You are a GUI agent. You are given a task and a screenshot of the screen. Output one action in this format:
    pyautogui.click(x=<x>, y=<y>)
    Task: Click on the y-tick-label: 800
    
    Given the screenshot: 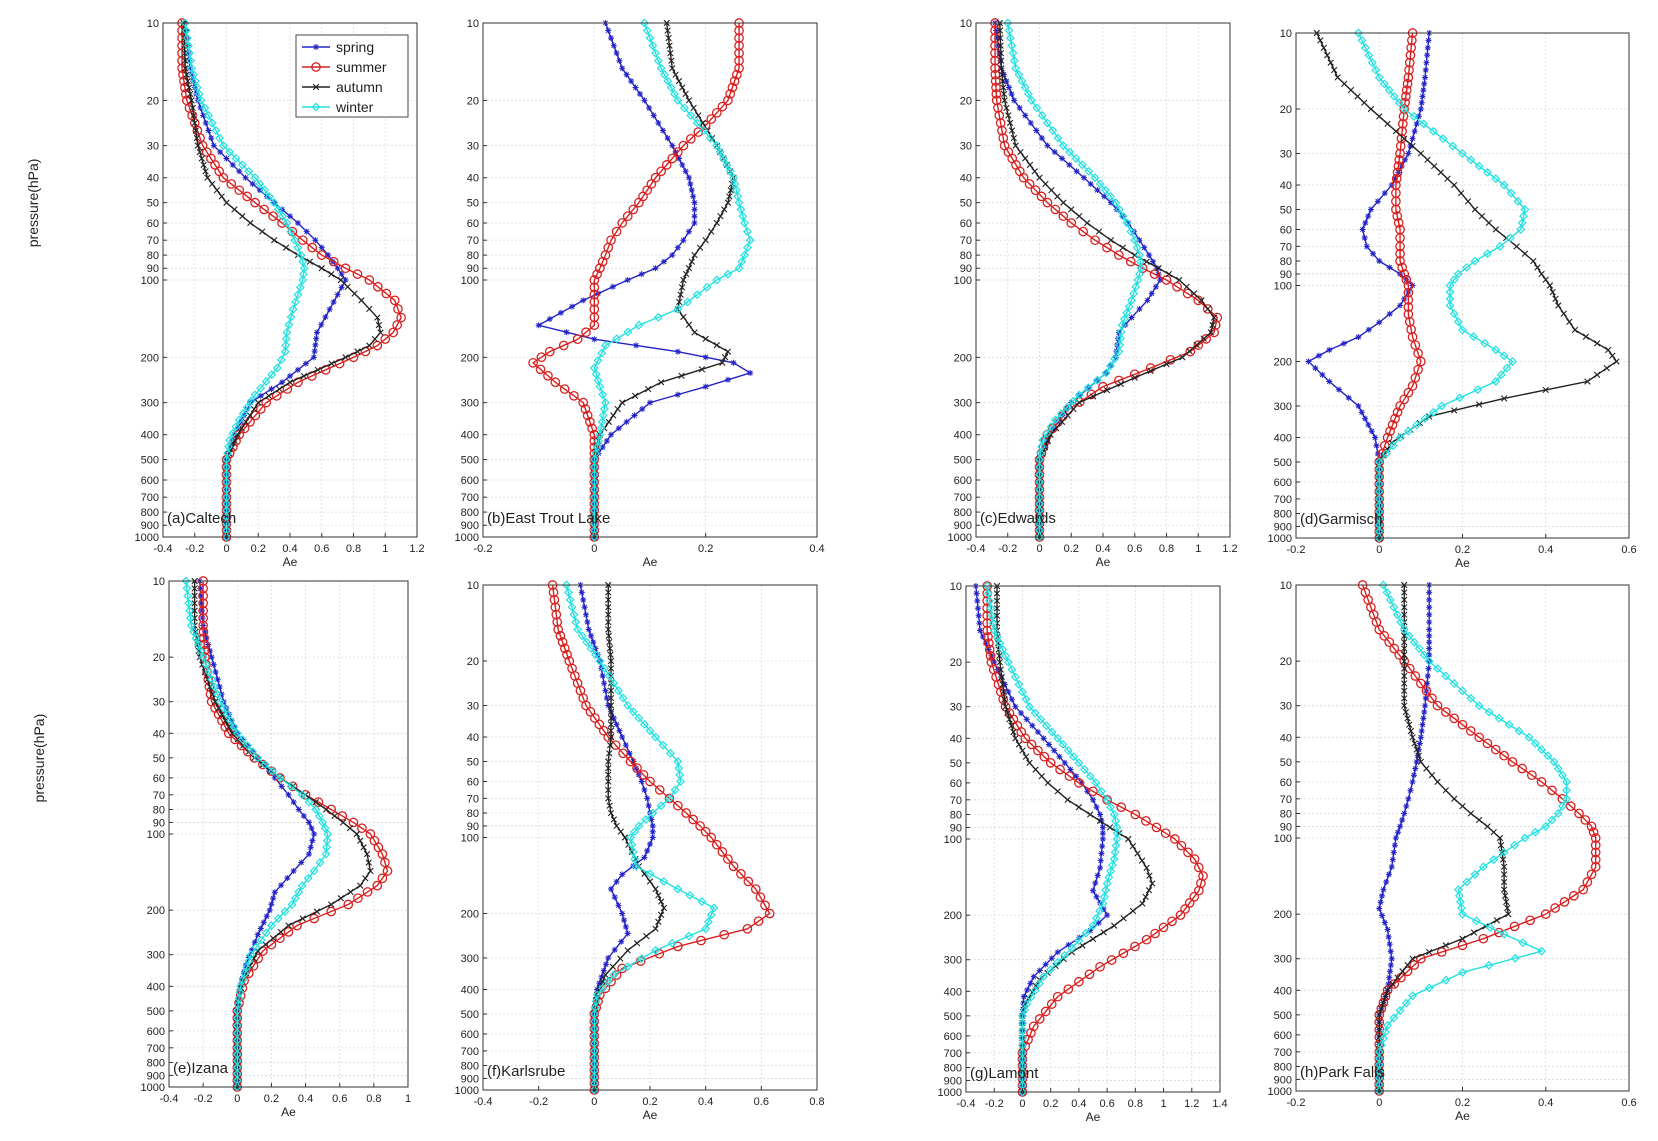 What is the action you would take?
    pyautogui.click(x=470, y=513)
    